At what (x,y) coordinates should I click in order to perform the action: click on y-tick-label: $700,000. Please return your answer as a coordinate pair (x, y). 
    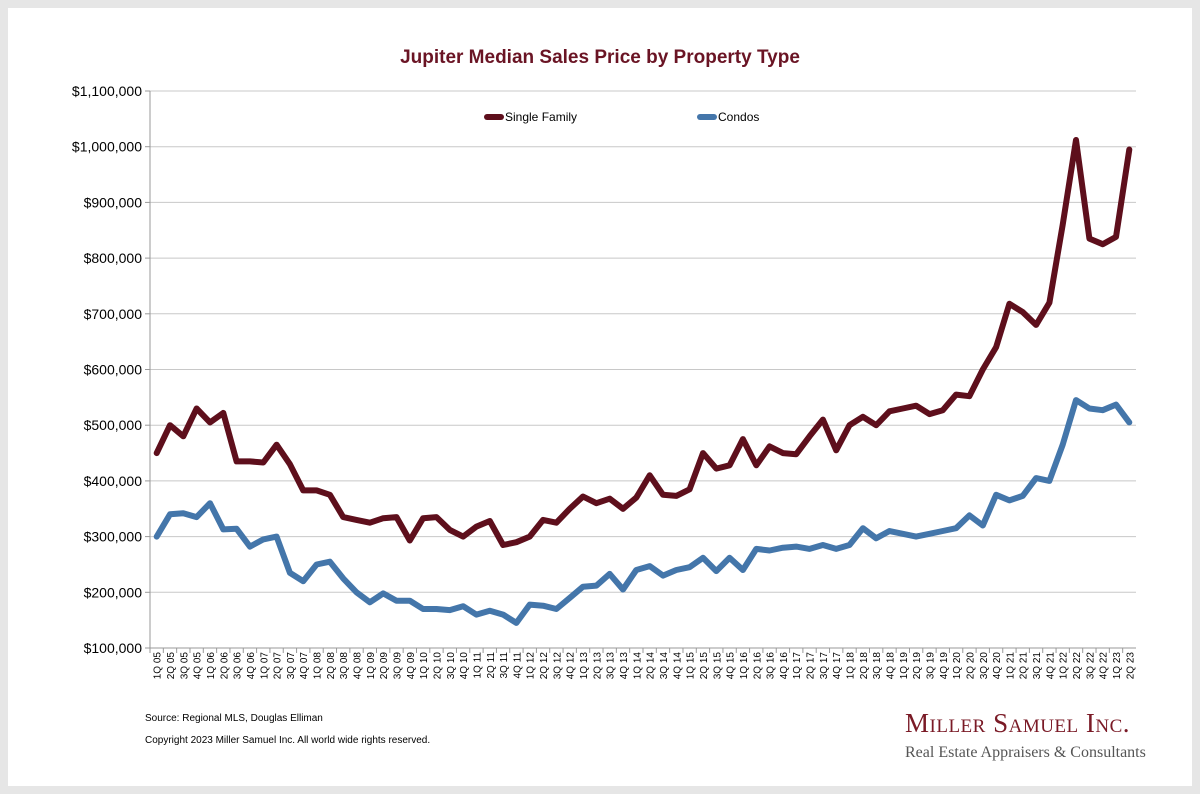
    Looking at the image, I should click on (113, 314).